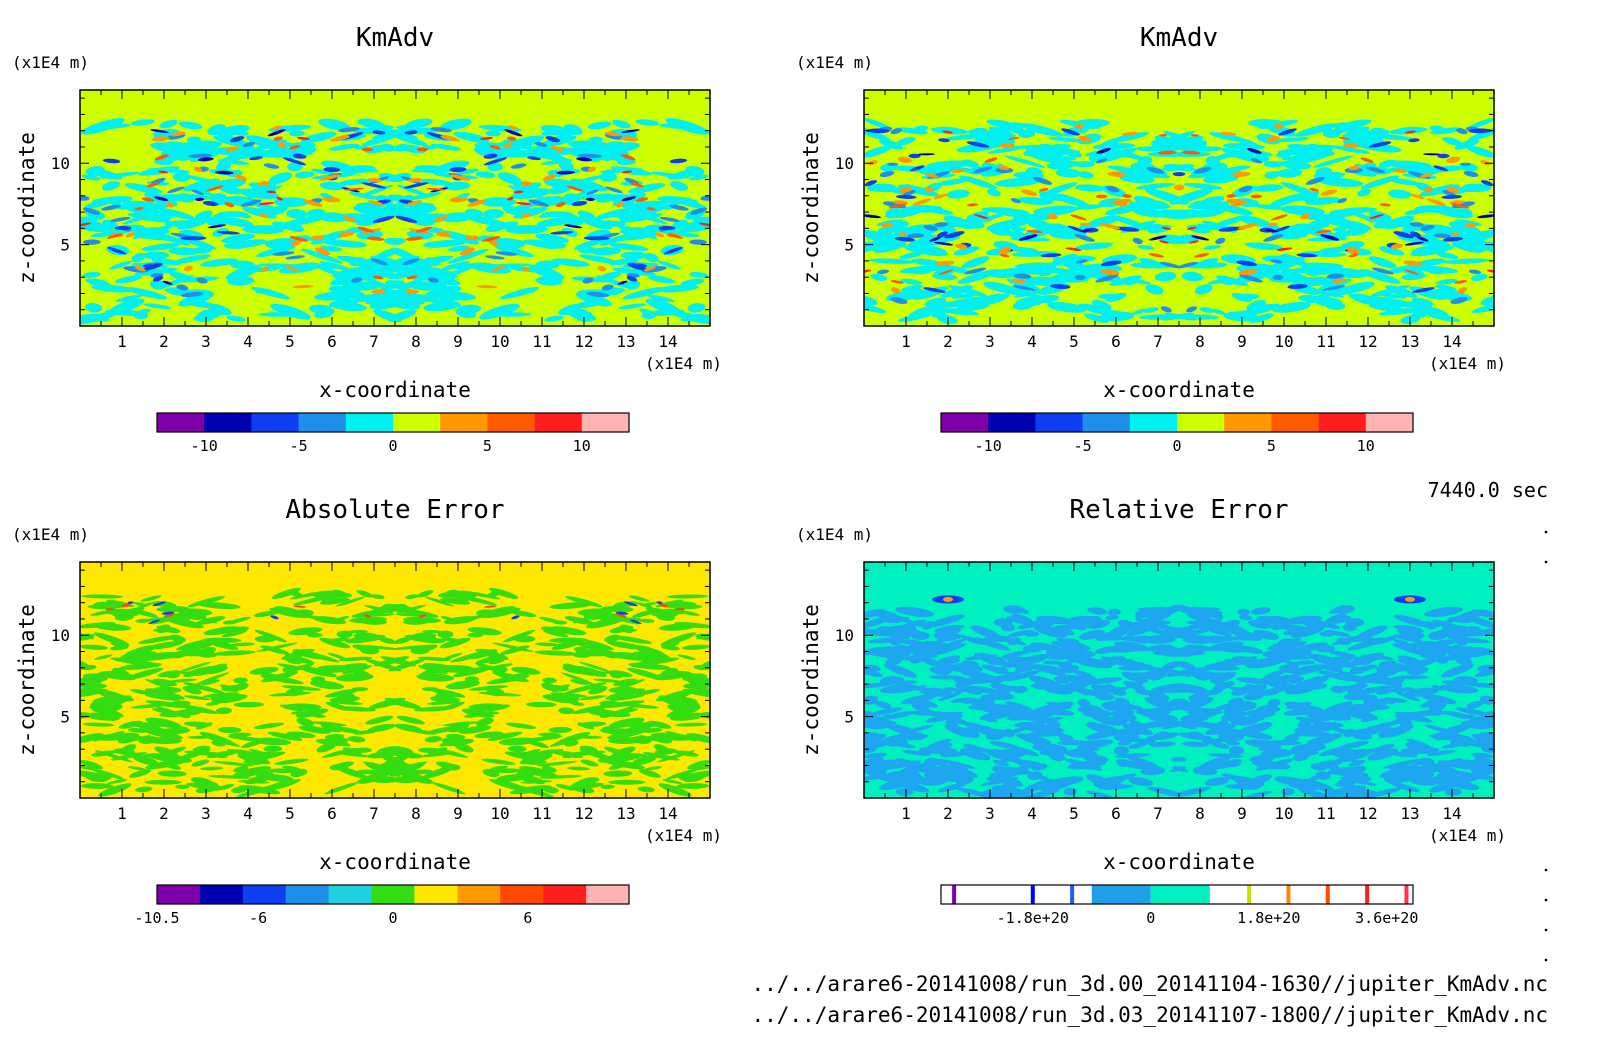 The width and height of the screenshot is (1604, 1054). What do you see at coordinates (392, 918) in the screenshot?
I see `colorbar-tick-label: 0` at bounding box center [392, 918].